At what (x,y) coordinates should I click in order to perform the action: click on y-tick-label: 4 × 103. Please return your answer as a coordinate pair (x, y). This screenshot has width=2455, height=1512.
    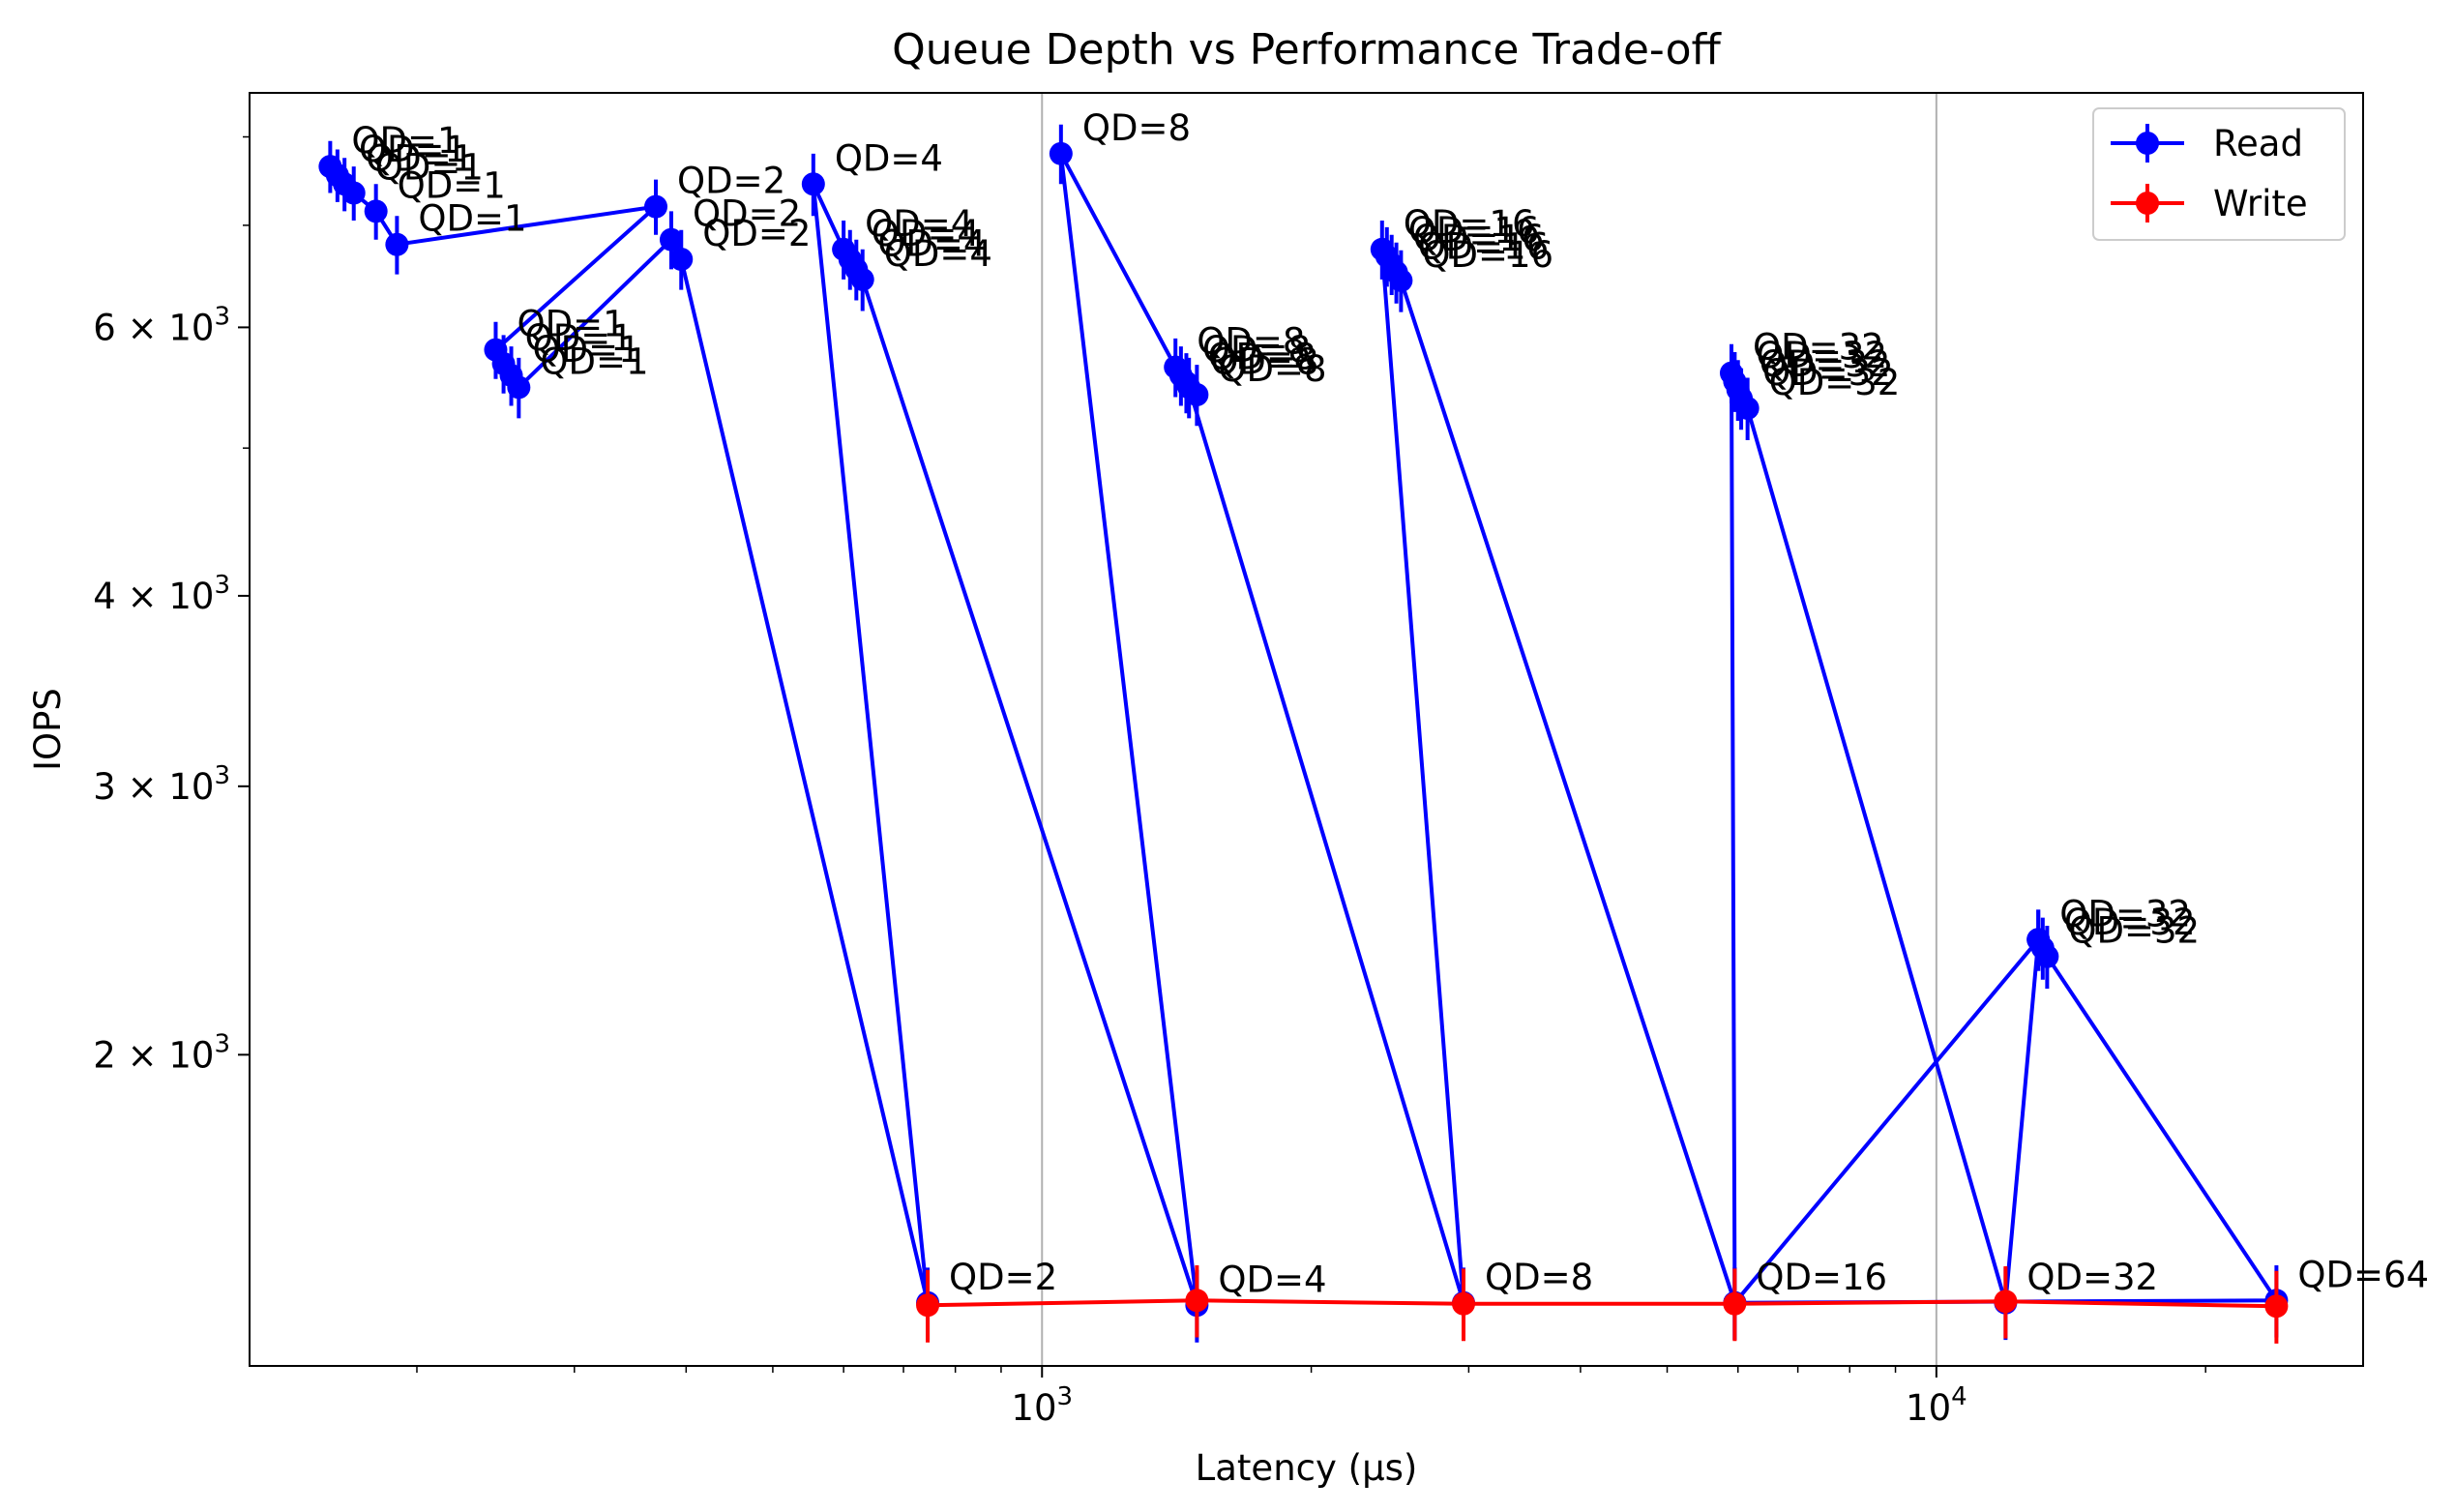
    Looking at the image, I should click on (161, 594).